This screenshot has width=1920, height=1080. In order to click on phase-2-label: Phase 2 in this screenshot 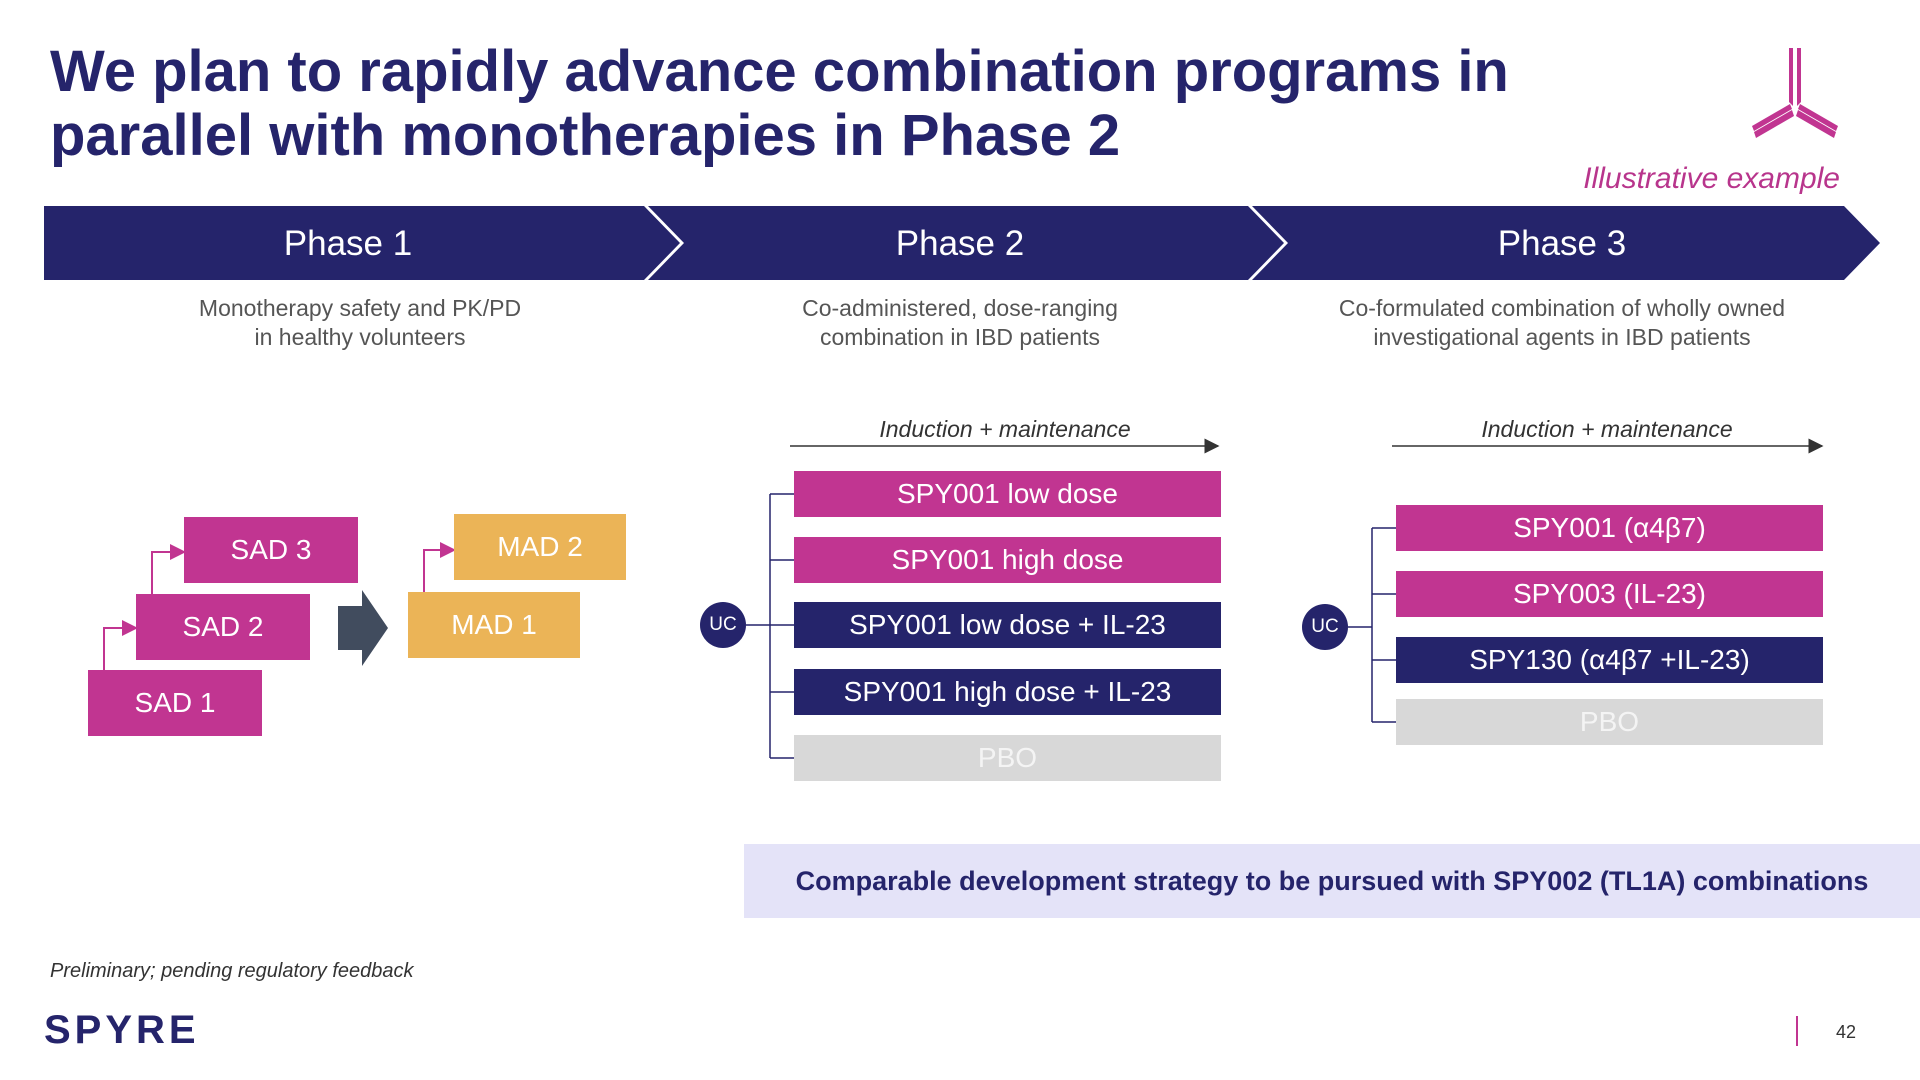, I will do `click(960, 243)`.